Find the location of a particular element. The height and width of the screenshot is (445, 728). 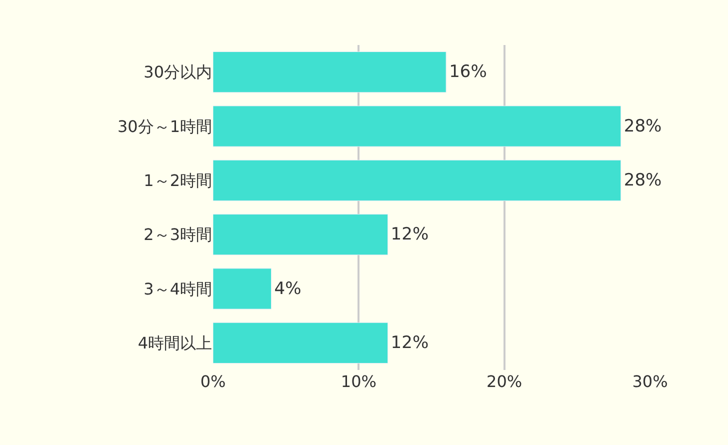

x-tick-label: 20% is located at coordinates (504, 381).